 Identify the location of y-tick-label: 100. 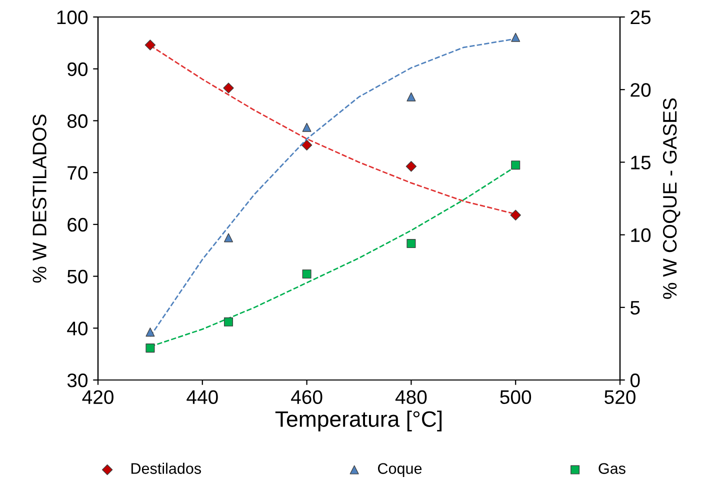
(72, 17).